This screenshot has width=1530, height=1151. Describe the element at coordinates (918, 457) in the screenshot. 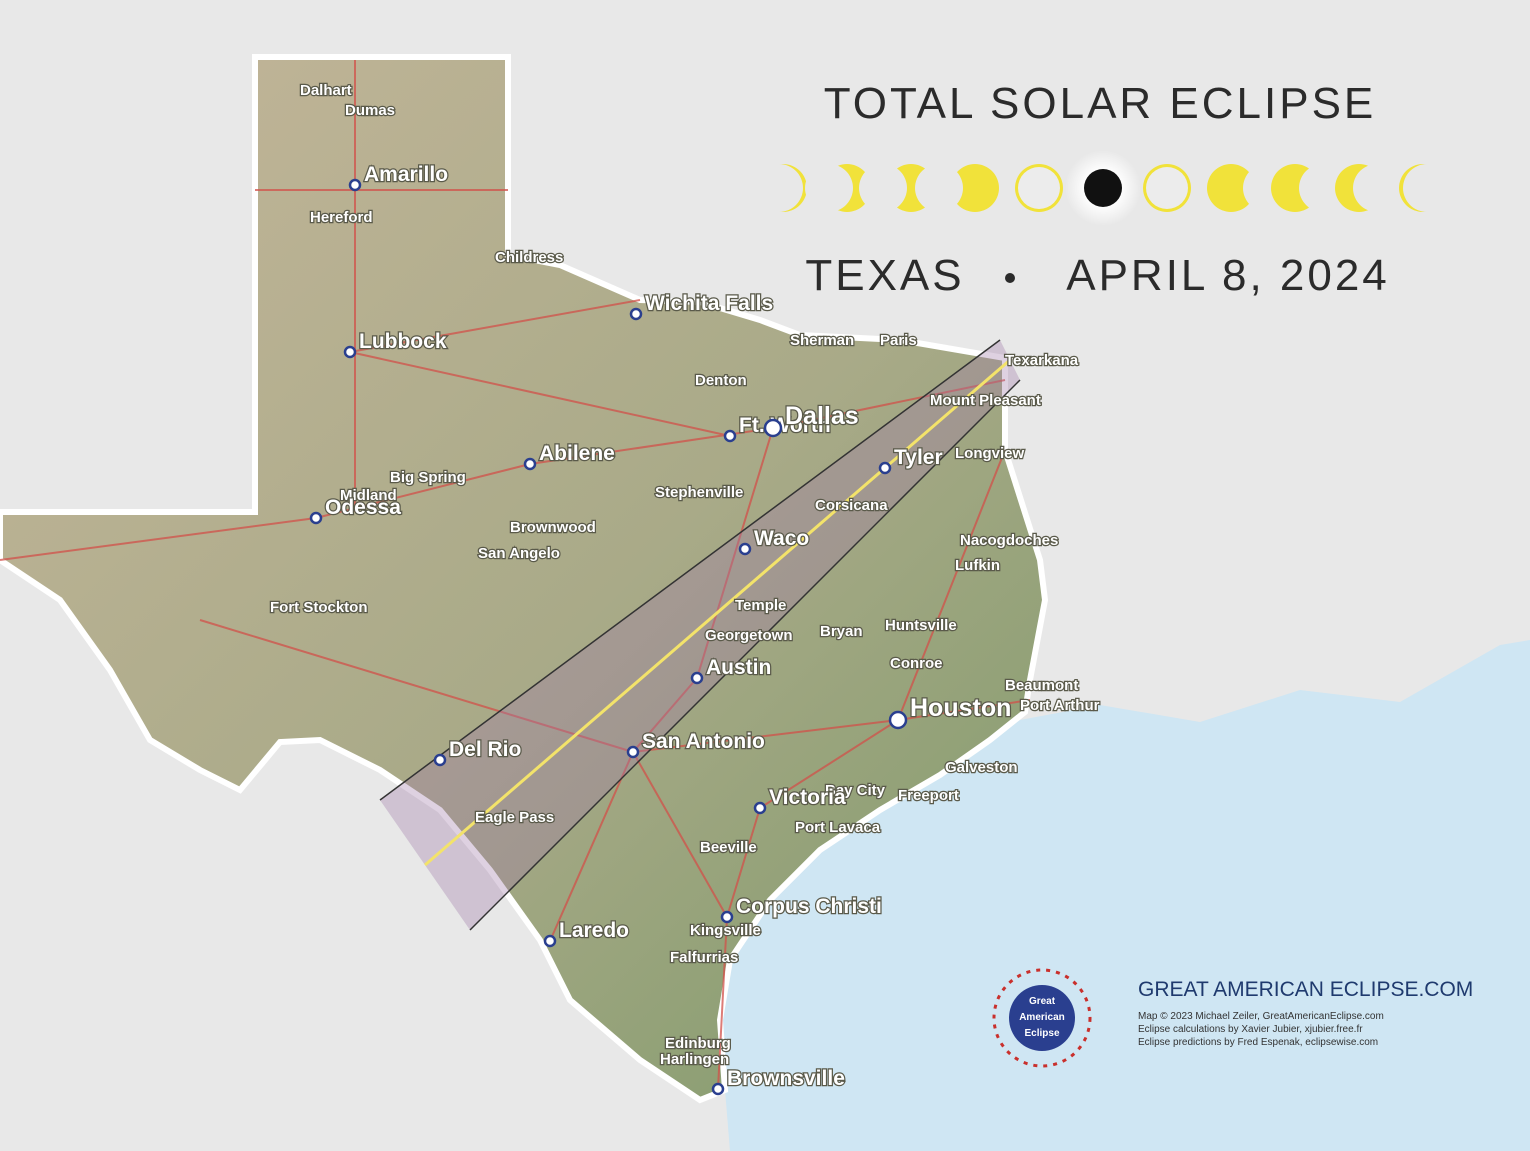

I see `city-label: Tyler` at that location.